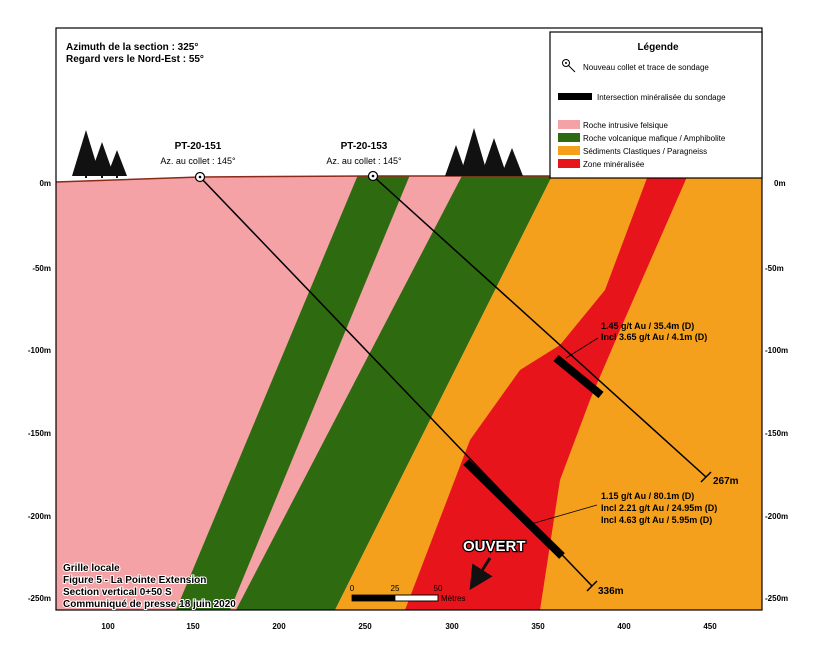 The image size is (820, 654). What do you see at coordinates (117, 592) in the screenshot?
I see `footer-line-section: Section vertical 0+50 S` at bounding box center [117, 592].